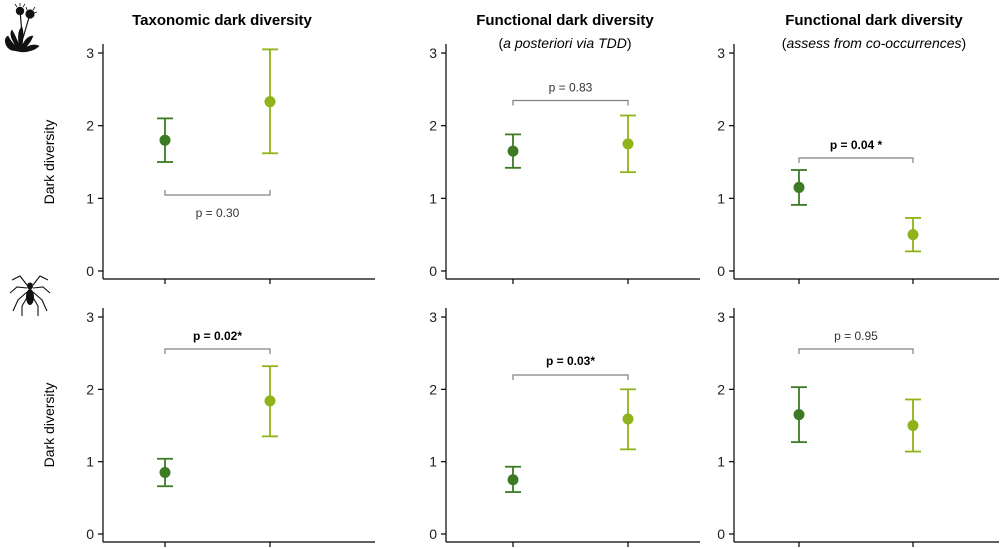 This screenshot has width=1001, height=549. Describe the element at coordinates (856, 145) in the screenshot. I see `p-value-label: p = 0.04 *` at that location.